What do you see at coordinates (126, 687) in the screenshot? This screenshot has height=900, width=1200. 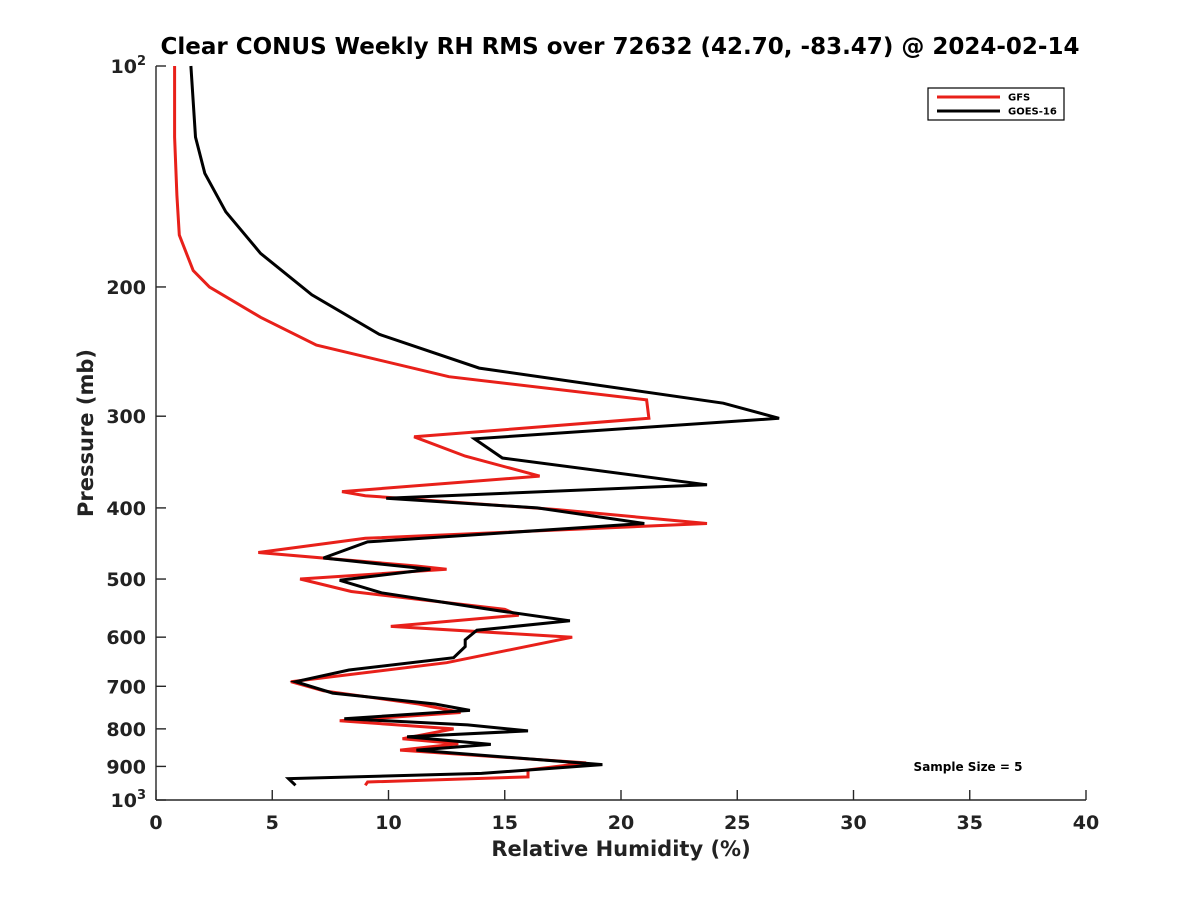 I see `y-tick-label: 700` at bounding box center [126, 687].